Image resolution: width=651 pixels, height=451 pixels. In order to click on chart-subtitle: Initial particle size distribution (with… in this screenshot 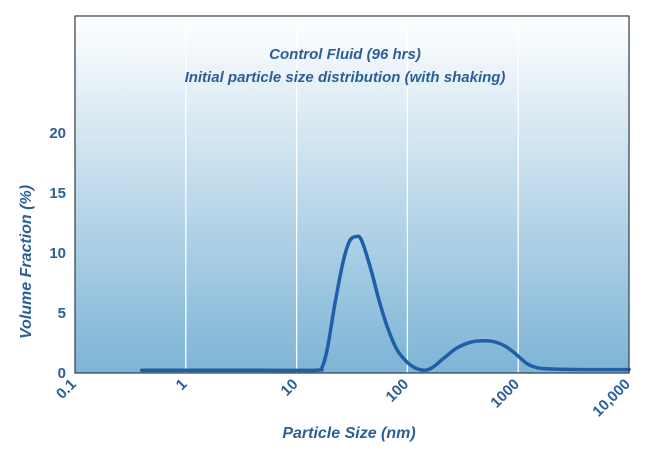, I will do `click(345, 77)`.